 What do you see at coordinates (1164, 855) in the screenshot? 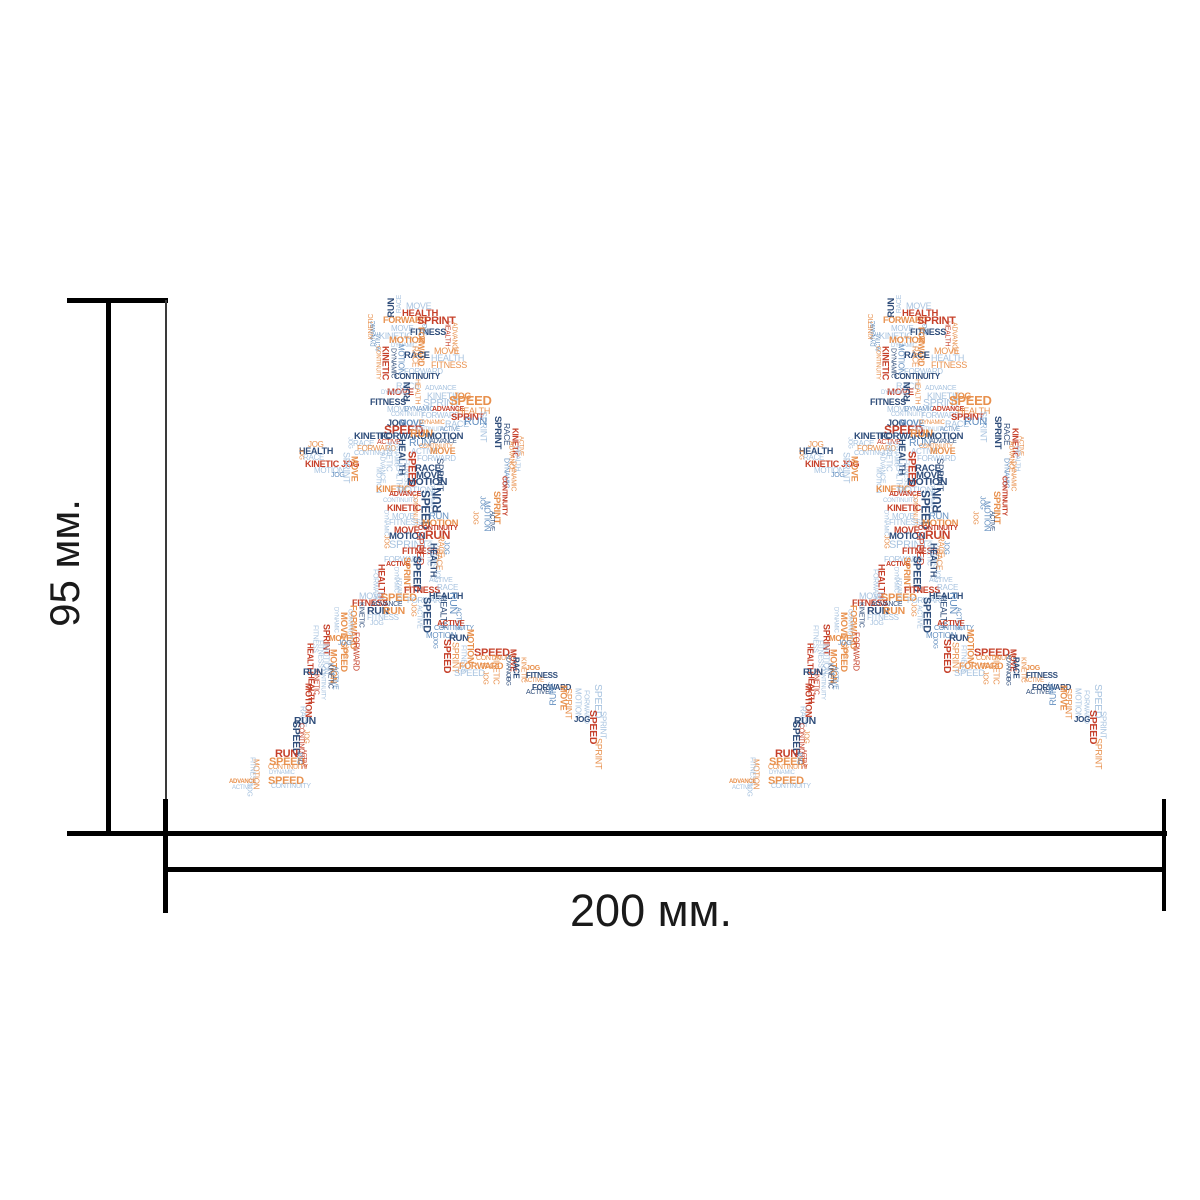
I see `width-dimension-right-cap` at bounding box center [1164, 855].